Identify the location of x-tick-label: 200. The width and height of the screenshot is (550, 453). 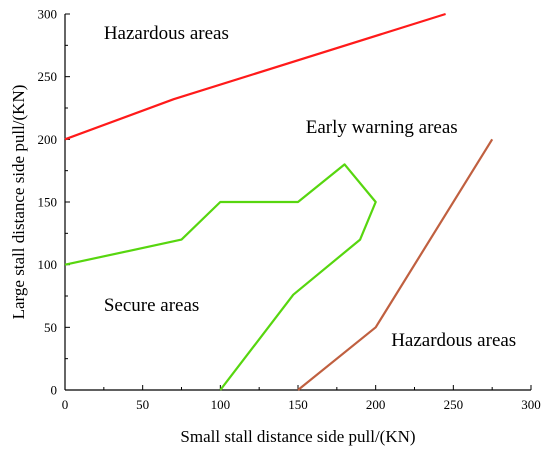
(376, 404).